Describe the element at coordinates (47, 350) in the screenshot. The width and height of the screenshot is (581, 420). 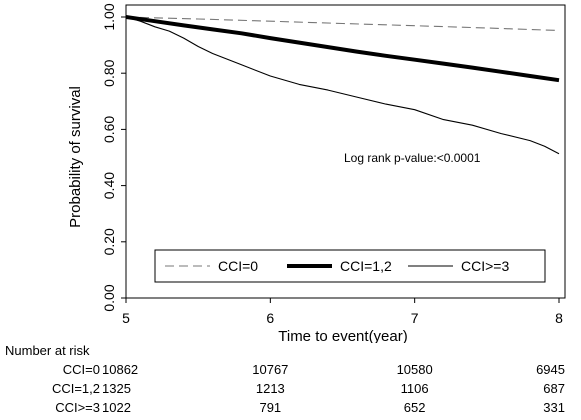
I see `risk-table-header: Number at risk` at that location.